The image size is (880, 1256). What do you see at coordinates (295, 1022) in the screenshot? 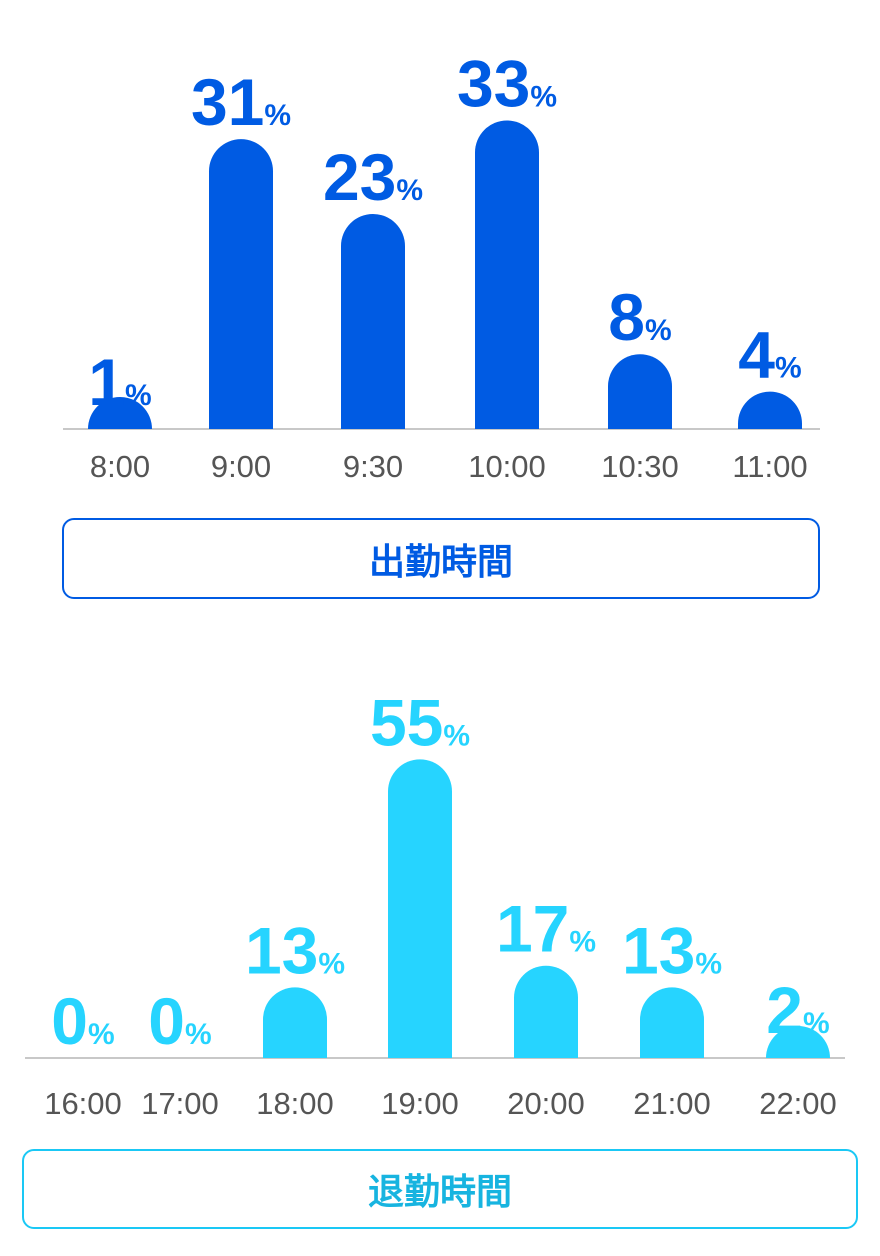
I see `departure-bar-18:00` at bounding box center [295, 1022].